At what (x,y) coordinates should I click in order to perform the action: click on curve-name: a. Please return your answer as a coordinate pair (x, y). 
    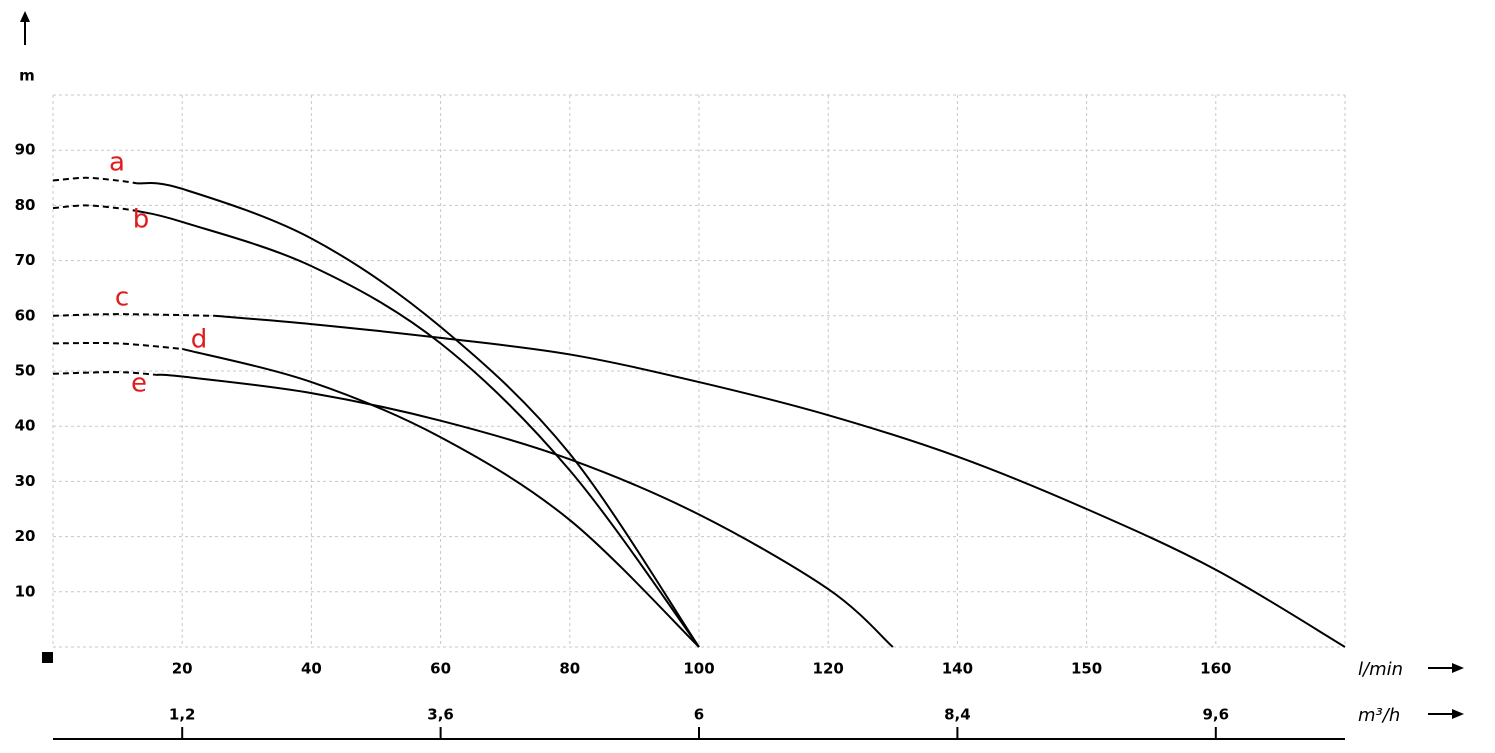
    Looking at the image, I should click on (117, 163).